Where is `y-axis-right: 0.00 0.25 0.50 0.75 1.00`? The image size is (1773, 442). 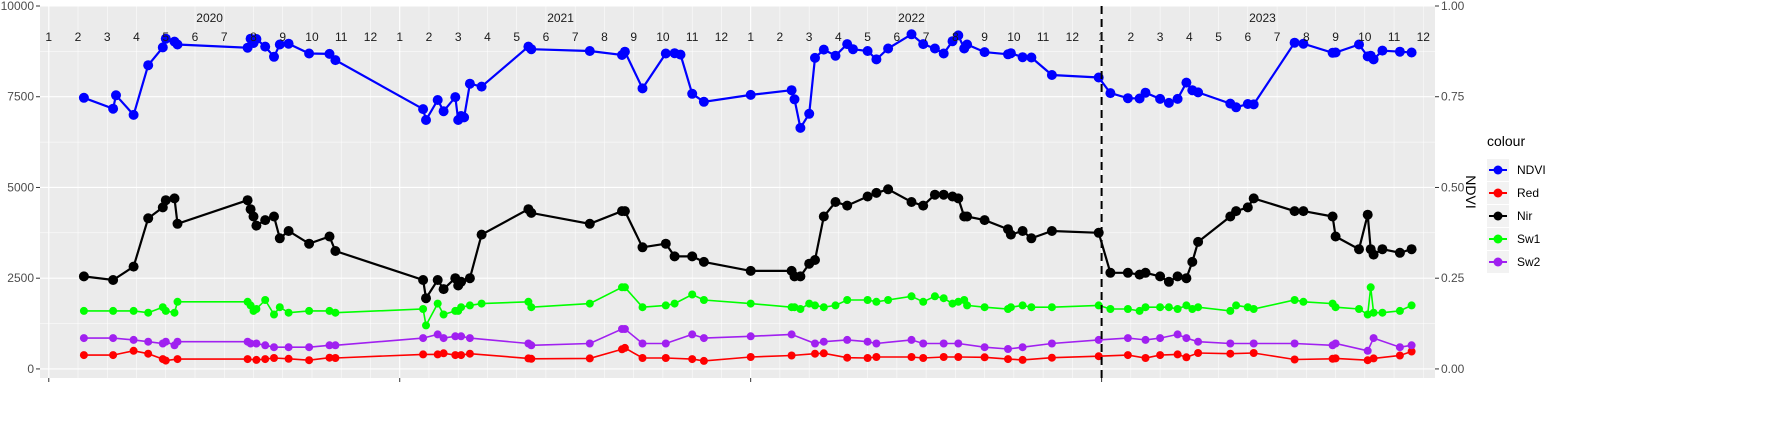
y-axis-right: 0.00 0.25 0.50 0.75 1.00 is located at coordinates (1450, 188).